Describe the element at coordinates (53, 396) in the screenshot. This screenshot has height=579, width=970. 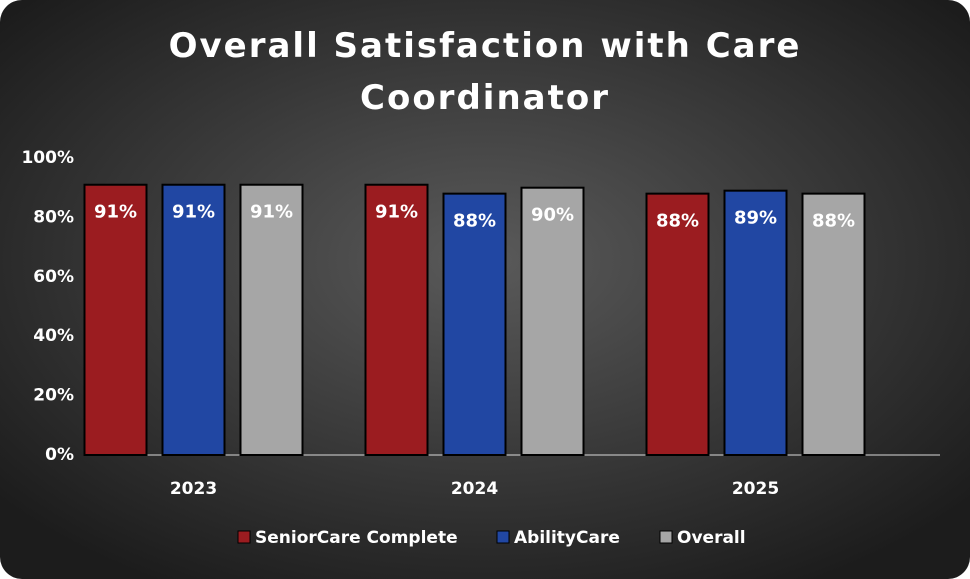
I see `y-tick-label: 20%` at that location.